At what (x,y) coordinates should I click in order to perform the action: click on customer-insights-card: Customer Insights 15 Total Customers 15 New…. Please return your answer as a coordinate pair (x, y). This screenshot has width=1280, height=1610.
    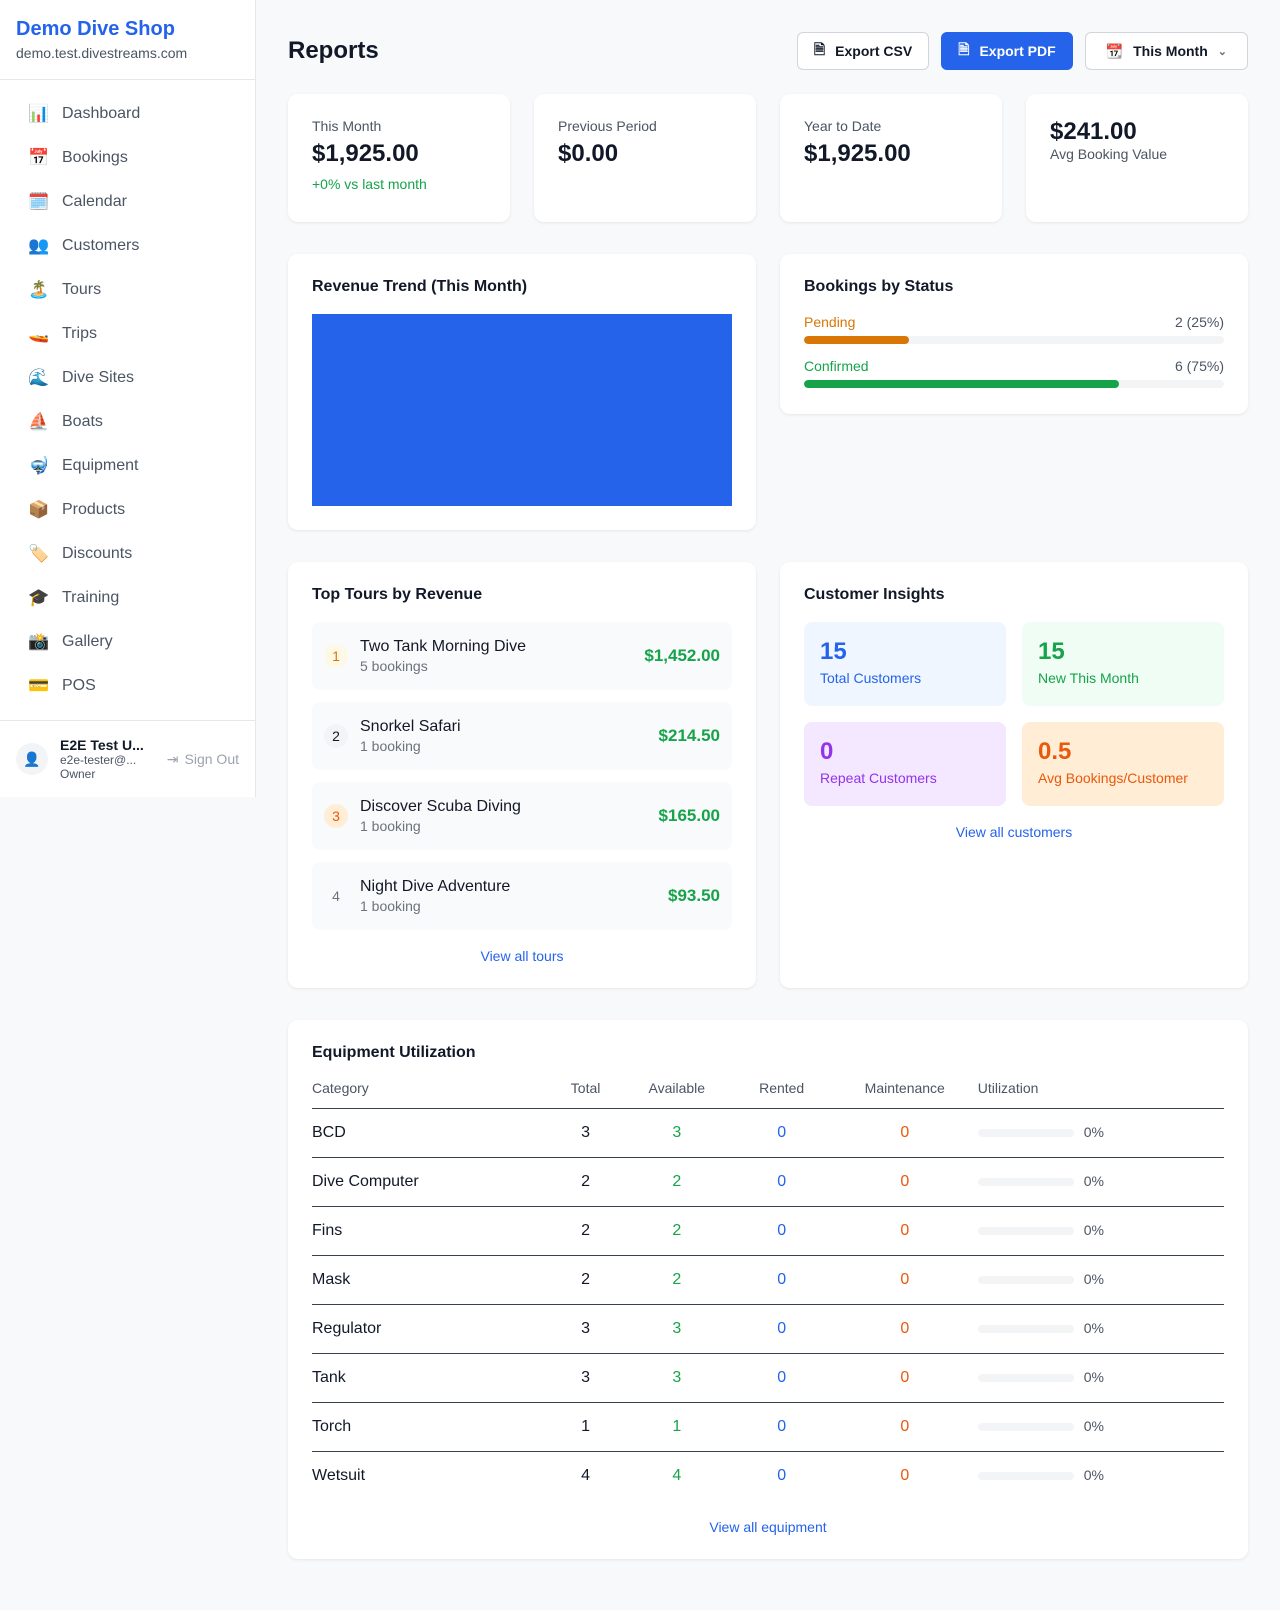
    Looking at the image, I should click on (1014, 775).